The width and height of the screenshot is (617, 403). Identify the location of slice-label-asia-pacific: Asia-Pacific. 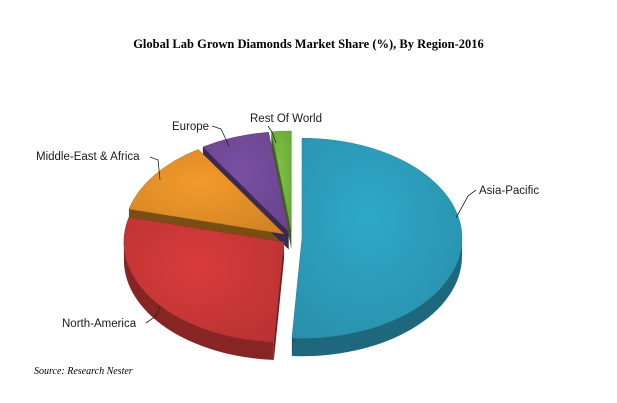
(509, 191).